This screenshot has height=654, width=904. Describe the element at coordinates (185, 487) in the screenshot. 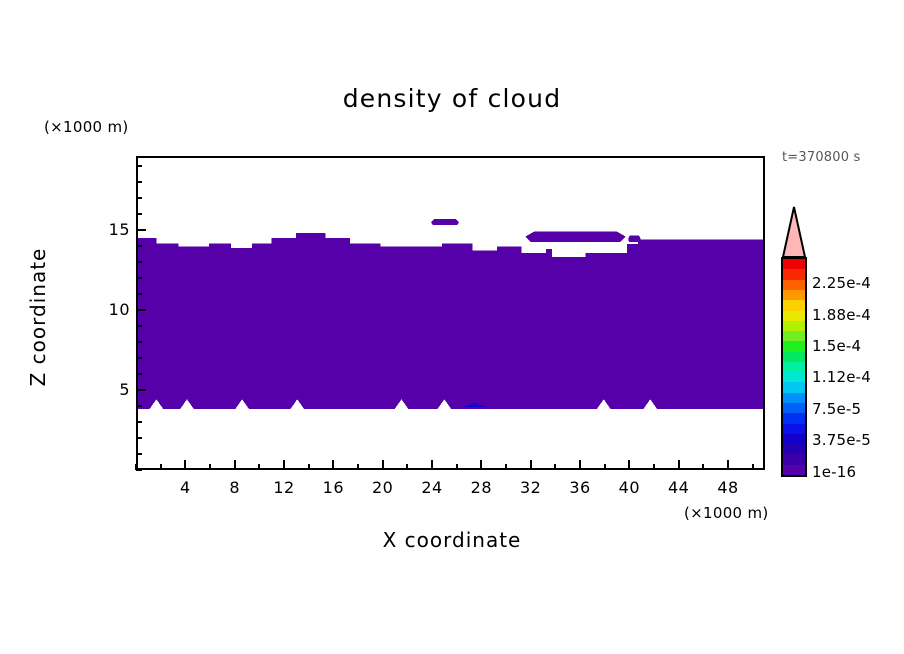

I see `x-tick-label: 4` at that location.